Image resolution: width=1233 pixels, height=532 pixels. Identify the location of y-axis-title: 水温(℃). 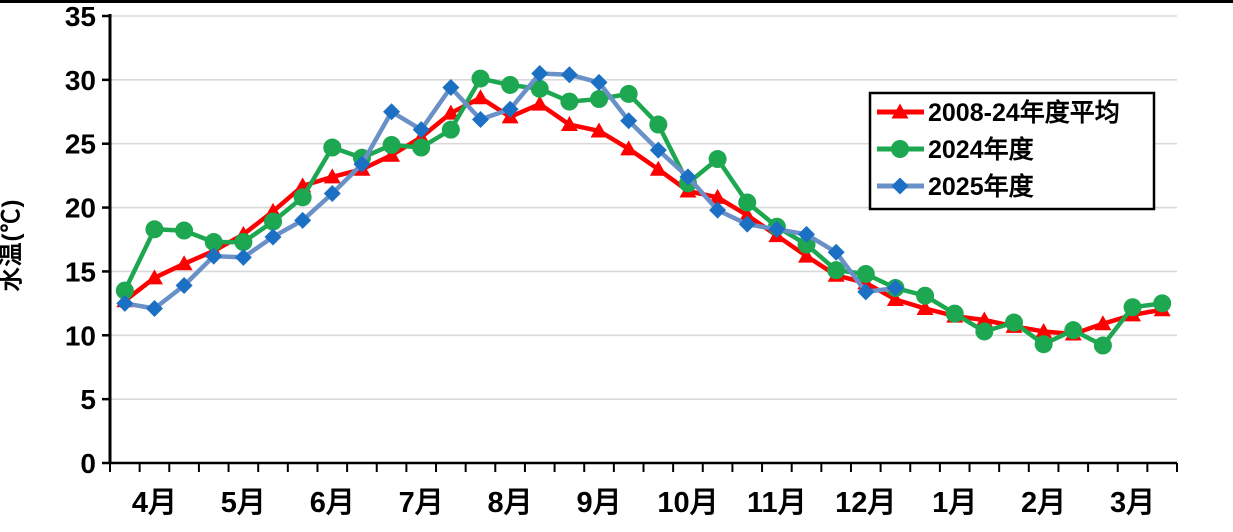
(12, 245).